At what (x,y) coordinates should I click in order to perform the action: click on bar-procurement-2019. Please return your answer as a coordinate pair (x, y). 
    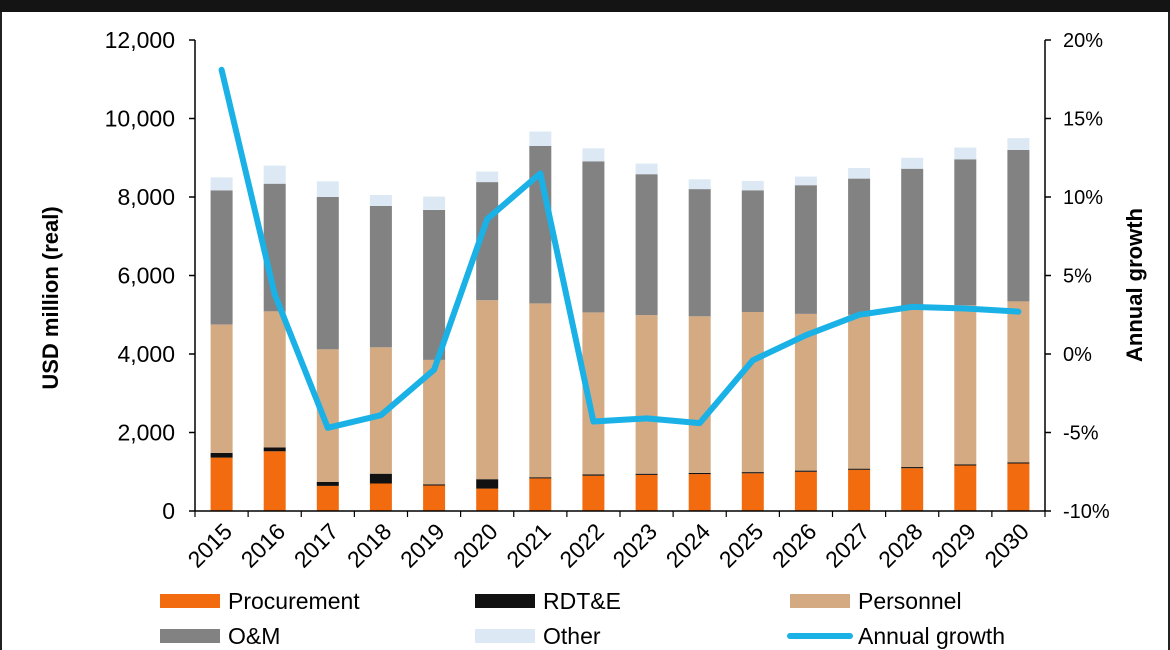
    Looking at the image, I should click on (434, 498).